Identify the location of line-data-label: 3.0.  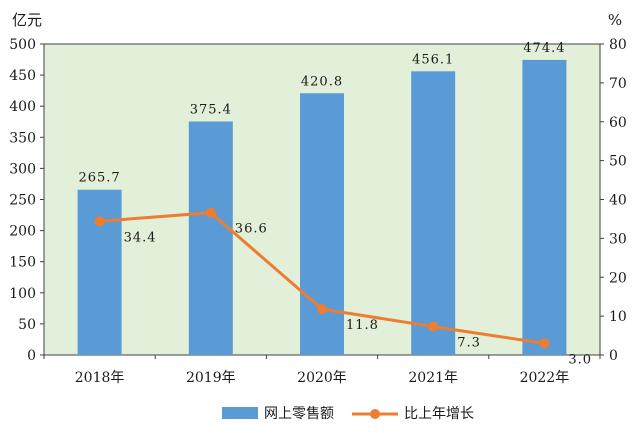
(580, 359).